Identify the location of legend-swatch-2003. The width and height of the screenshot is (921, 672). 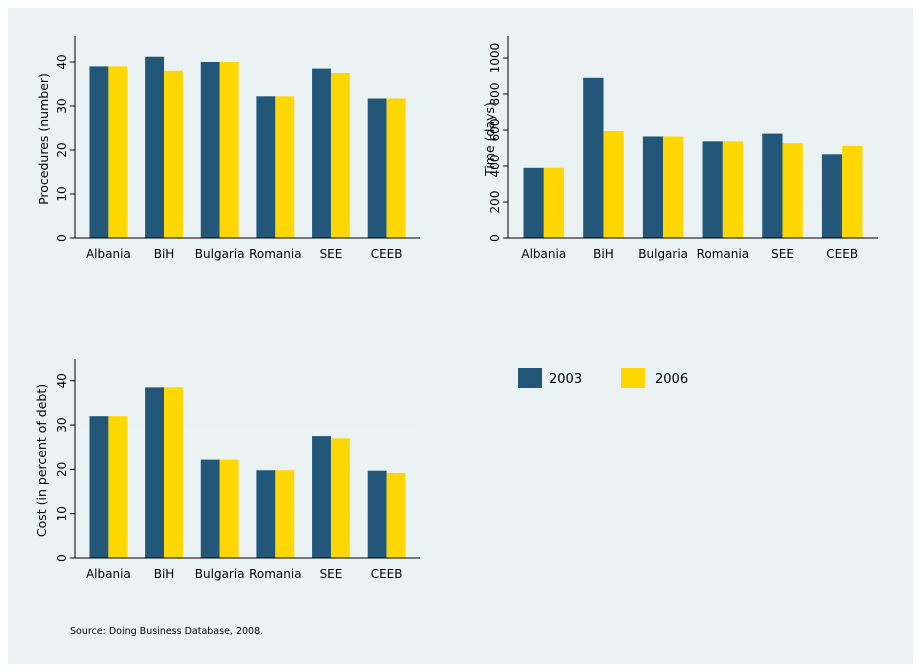
(530, 378).